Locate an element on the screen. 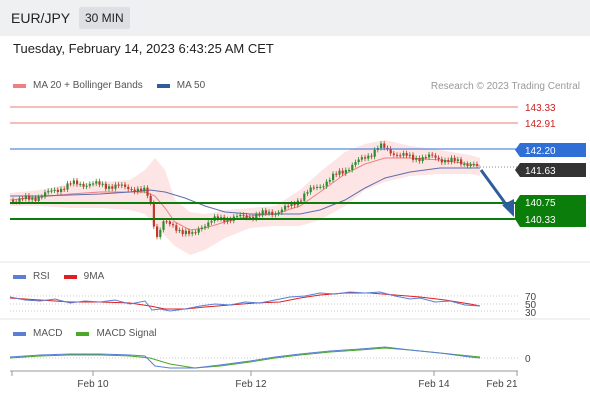  pivot-label: 142.20 is located at coordinates (540, 151).